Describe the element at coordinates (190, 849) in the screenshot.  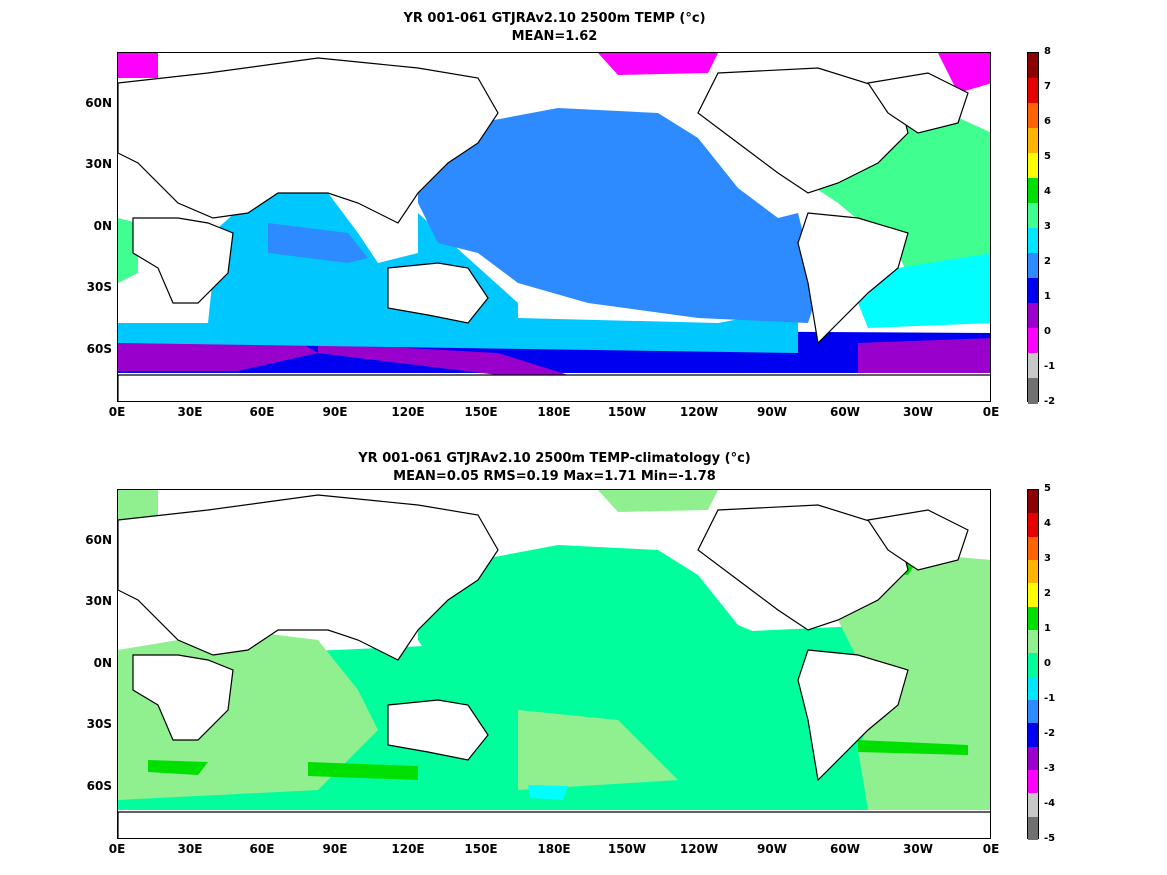
I see `bottom-lon-label: 30E` at that location.